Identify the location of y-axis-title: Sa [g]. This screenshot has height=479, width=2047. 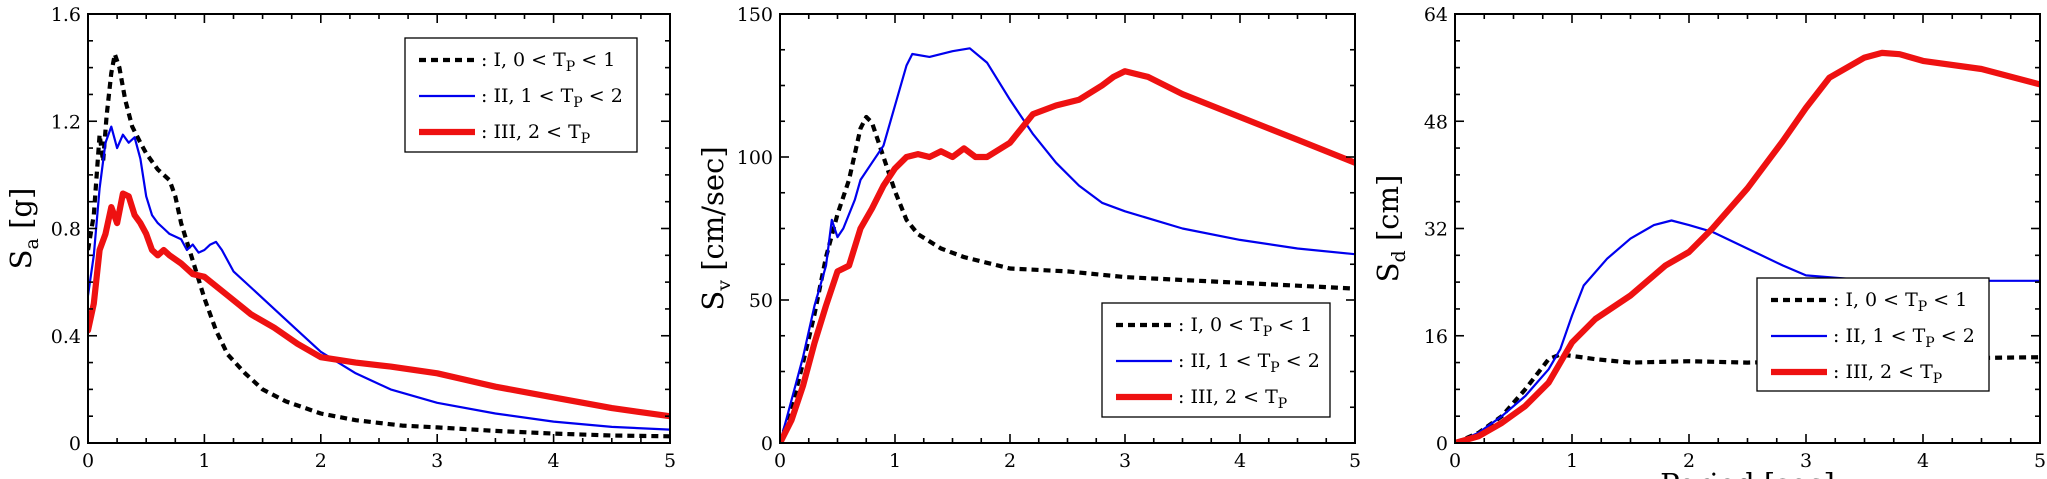
(23, 229).